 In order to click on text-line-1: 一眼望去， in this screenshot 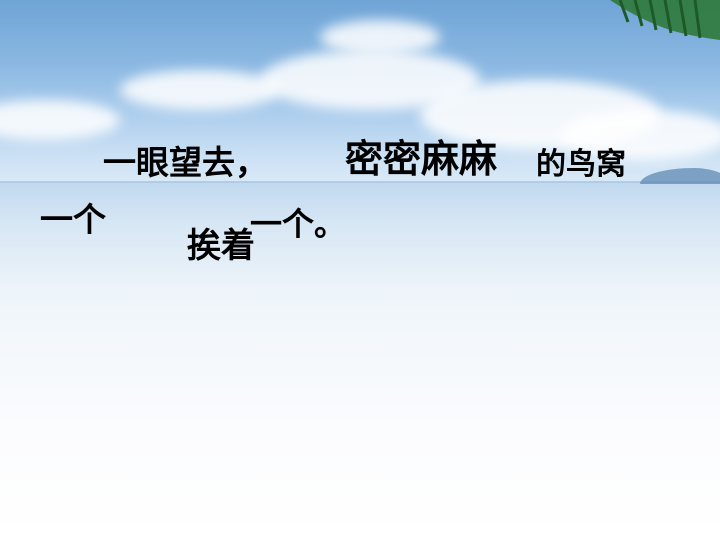, I will do `click(185, 162)`.